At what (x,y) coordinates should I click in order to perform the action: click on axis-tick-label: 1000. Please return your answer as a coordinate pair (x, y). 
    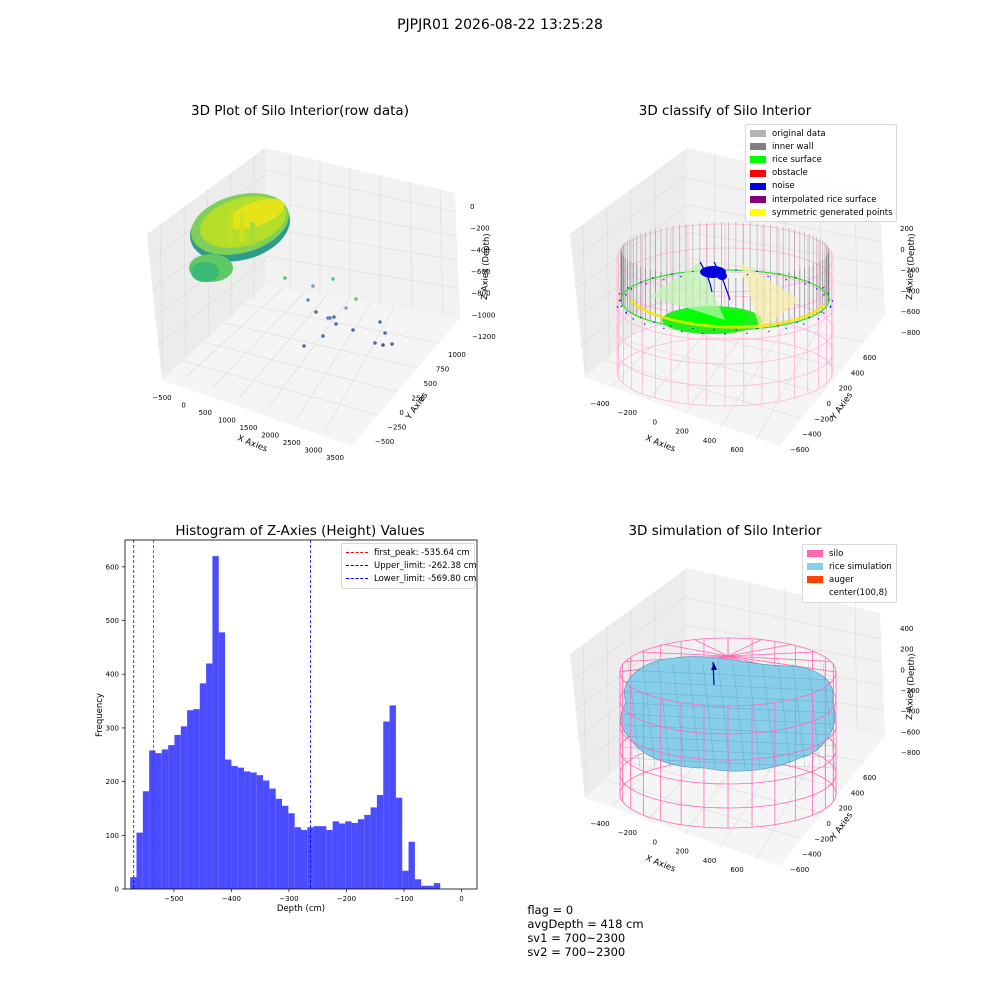
    Looking at the image, I should click on (457, 355).